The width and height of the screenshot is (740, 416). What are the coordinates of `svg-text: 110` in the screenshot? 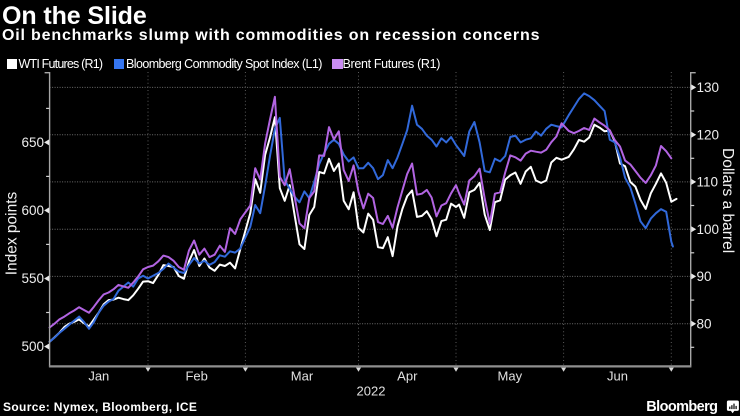 It's located at (708, 182).